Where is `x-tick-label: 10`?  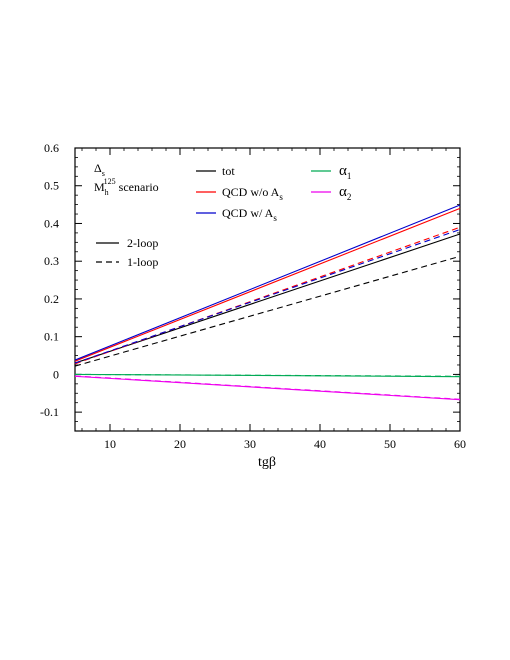 x-tick-label: 10 is located at coordinates (110, 444).